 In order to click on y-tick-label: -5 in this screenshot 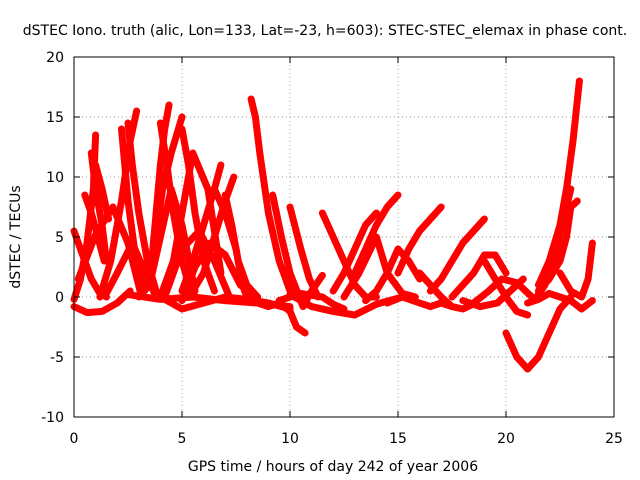, I will do `click(57, 358)`.